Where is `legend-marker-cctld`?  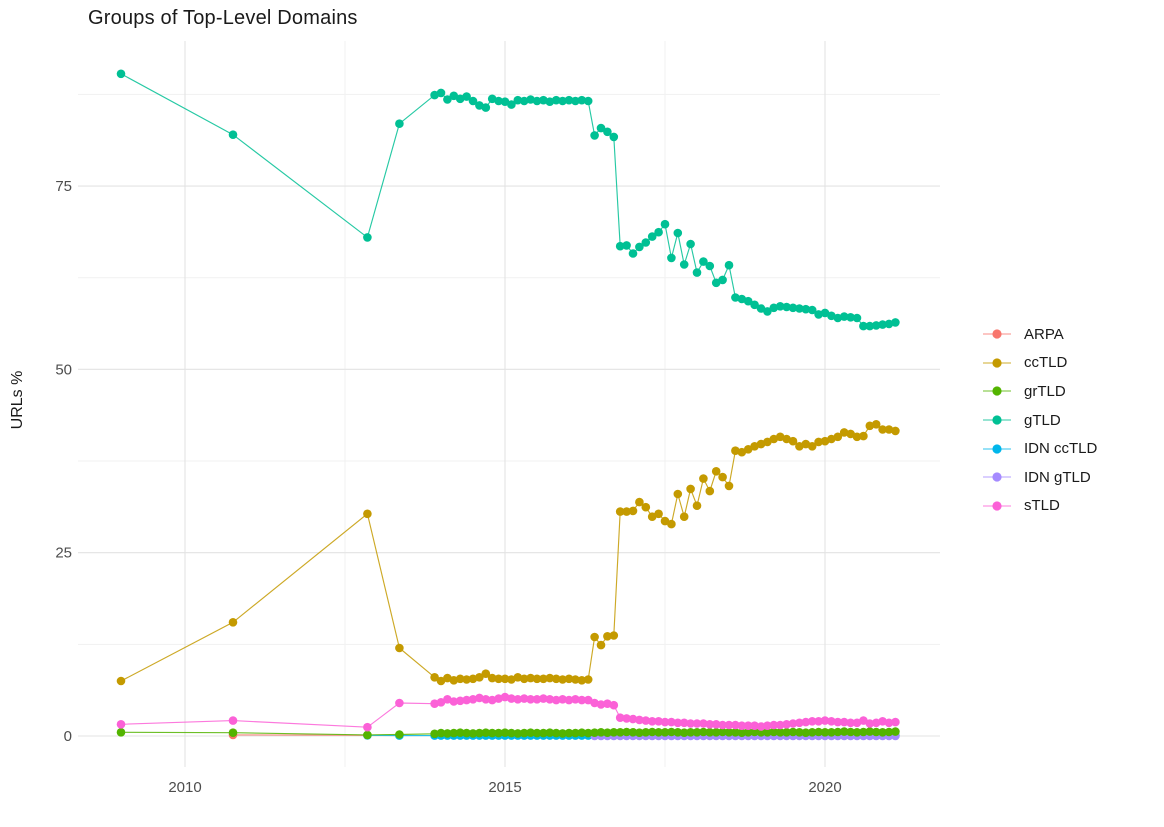
legend-marker-cctld is located at coordinates (997, 363).